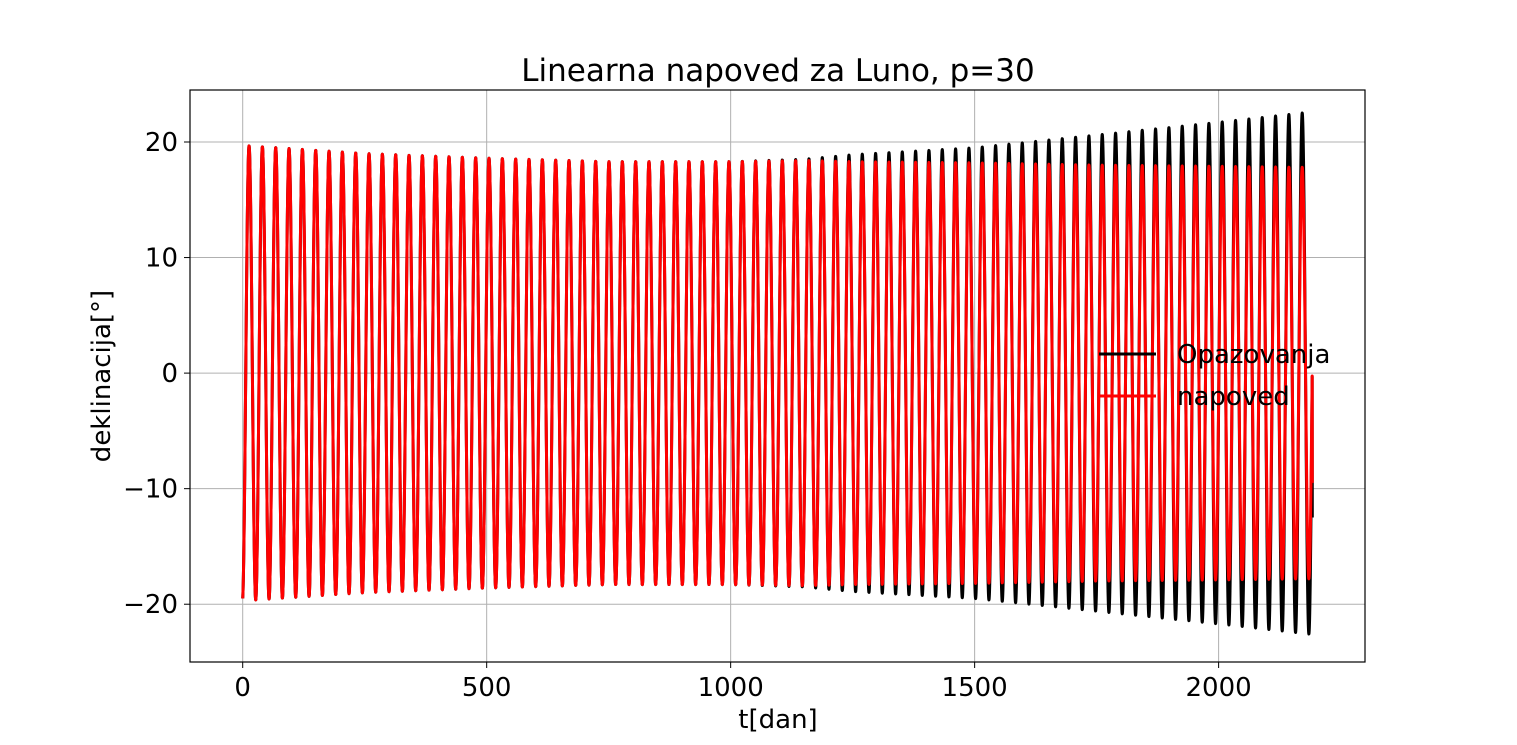 The image size is (1517, 745). Describe the element at coordinates (150, 490) in the screenshot. I see `y-tick-label: −10` at that location.